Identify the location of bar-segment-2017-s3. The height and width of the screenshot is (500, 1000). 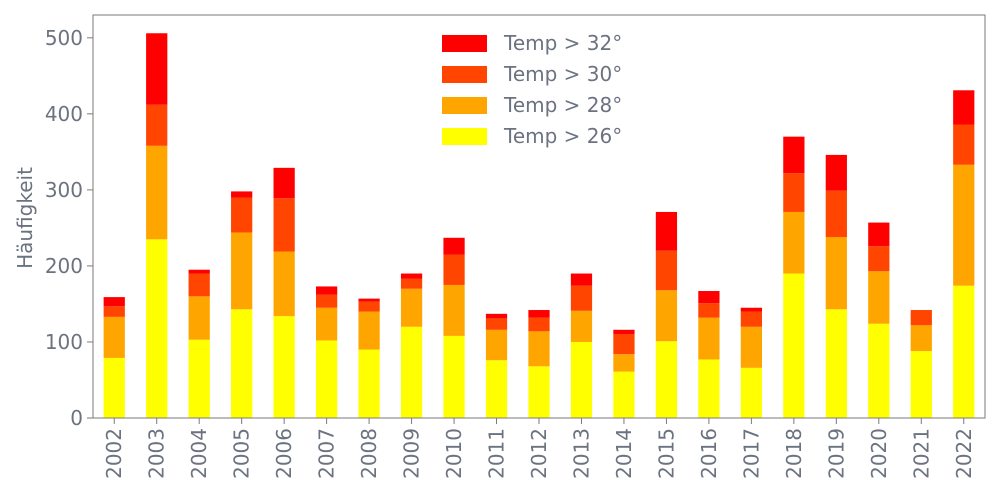
(751, 309).